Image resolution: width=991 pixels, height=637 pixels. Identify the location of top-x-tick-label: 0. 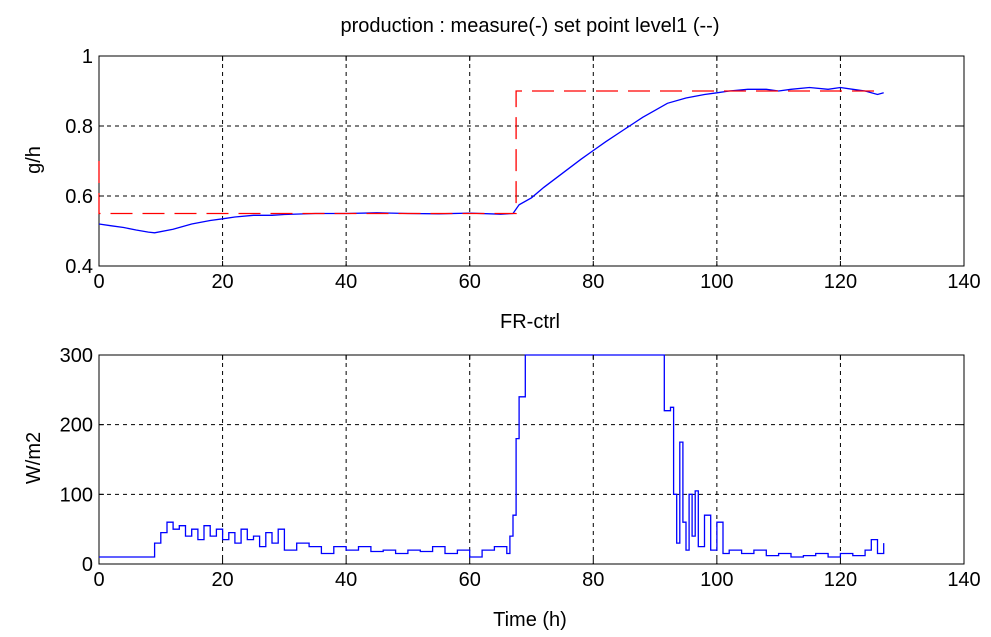
(98, 282).